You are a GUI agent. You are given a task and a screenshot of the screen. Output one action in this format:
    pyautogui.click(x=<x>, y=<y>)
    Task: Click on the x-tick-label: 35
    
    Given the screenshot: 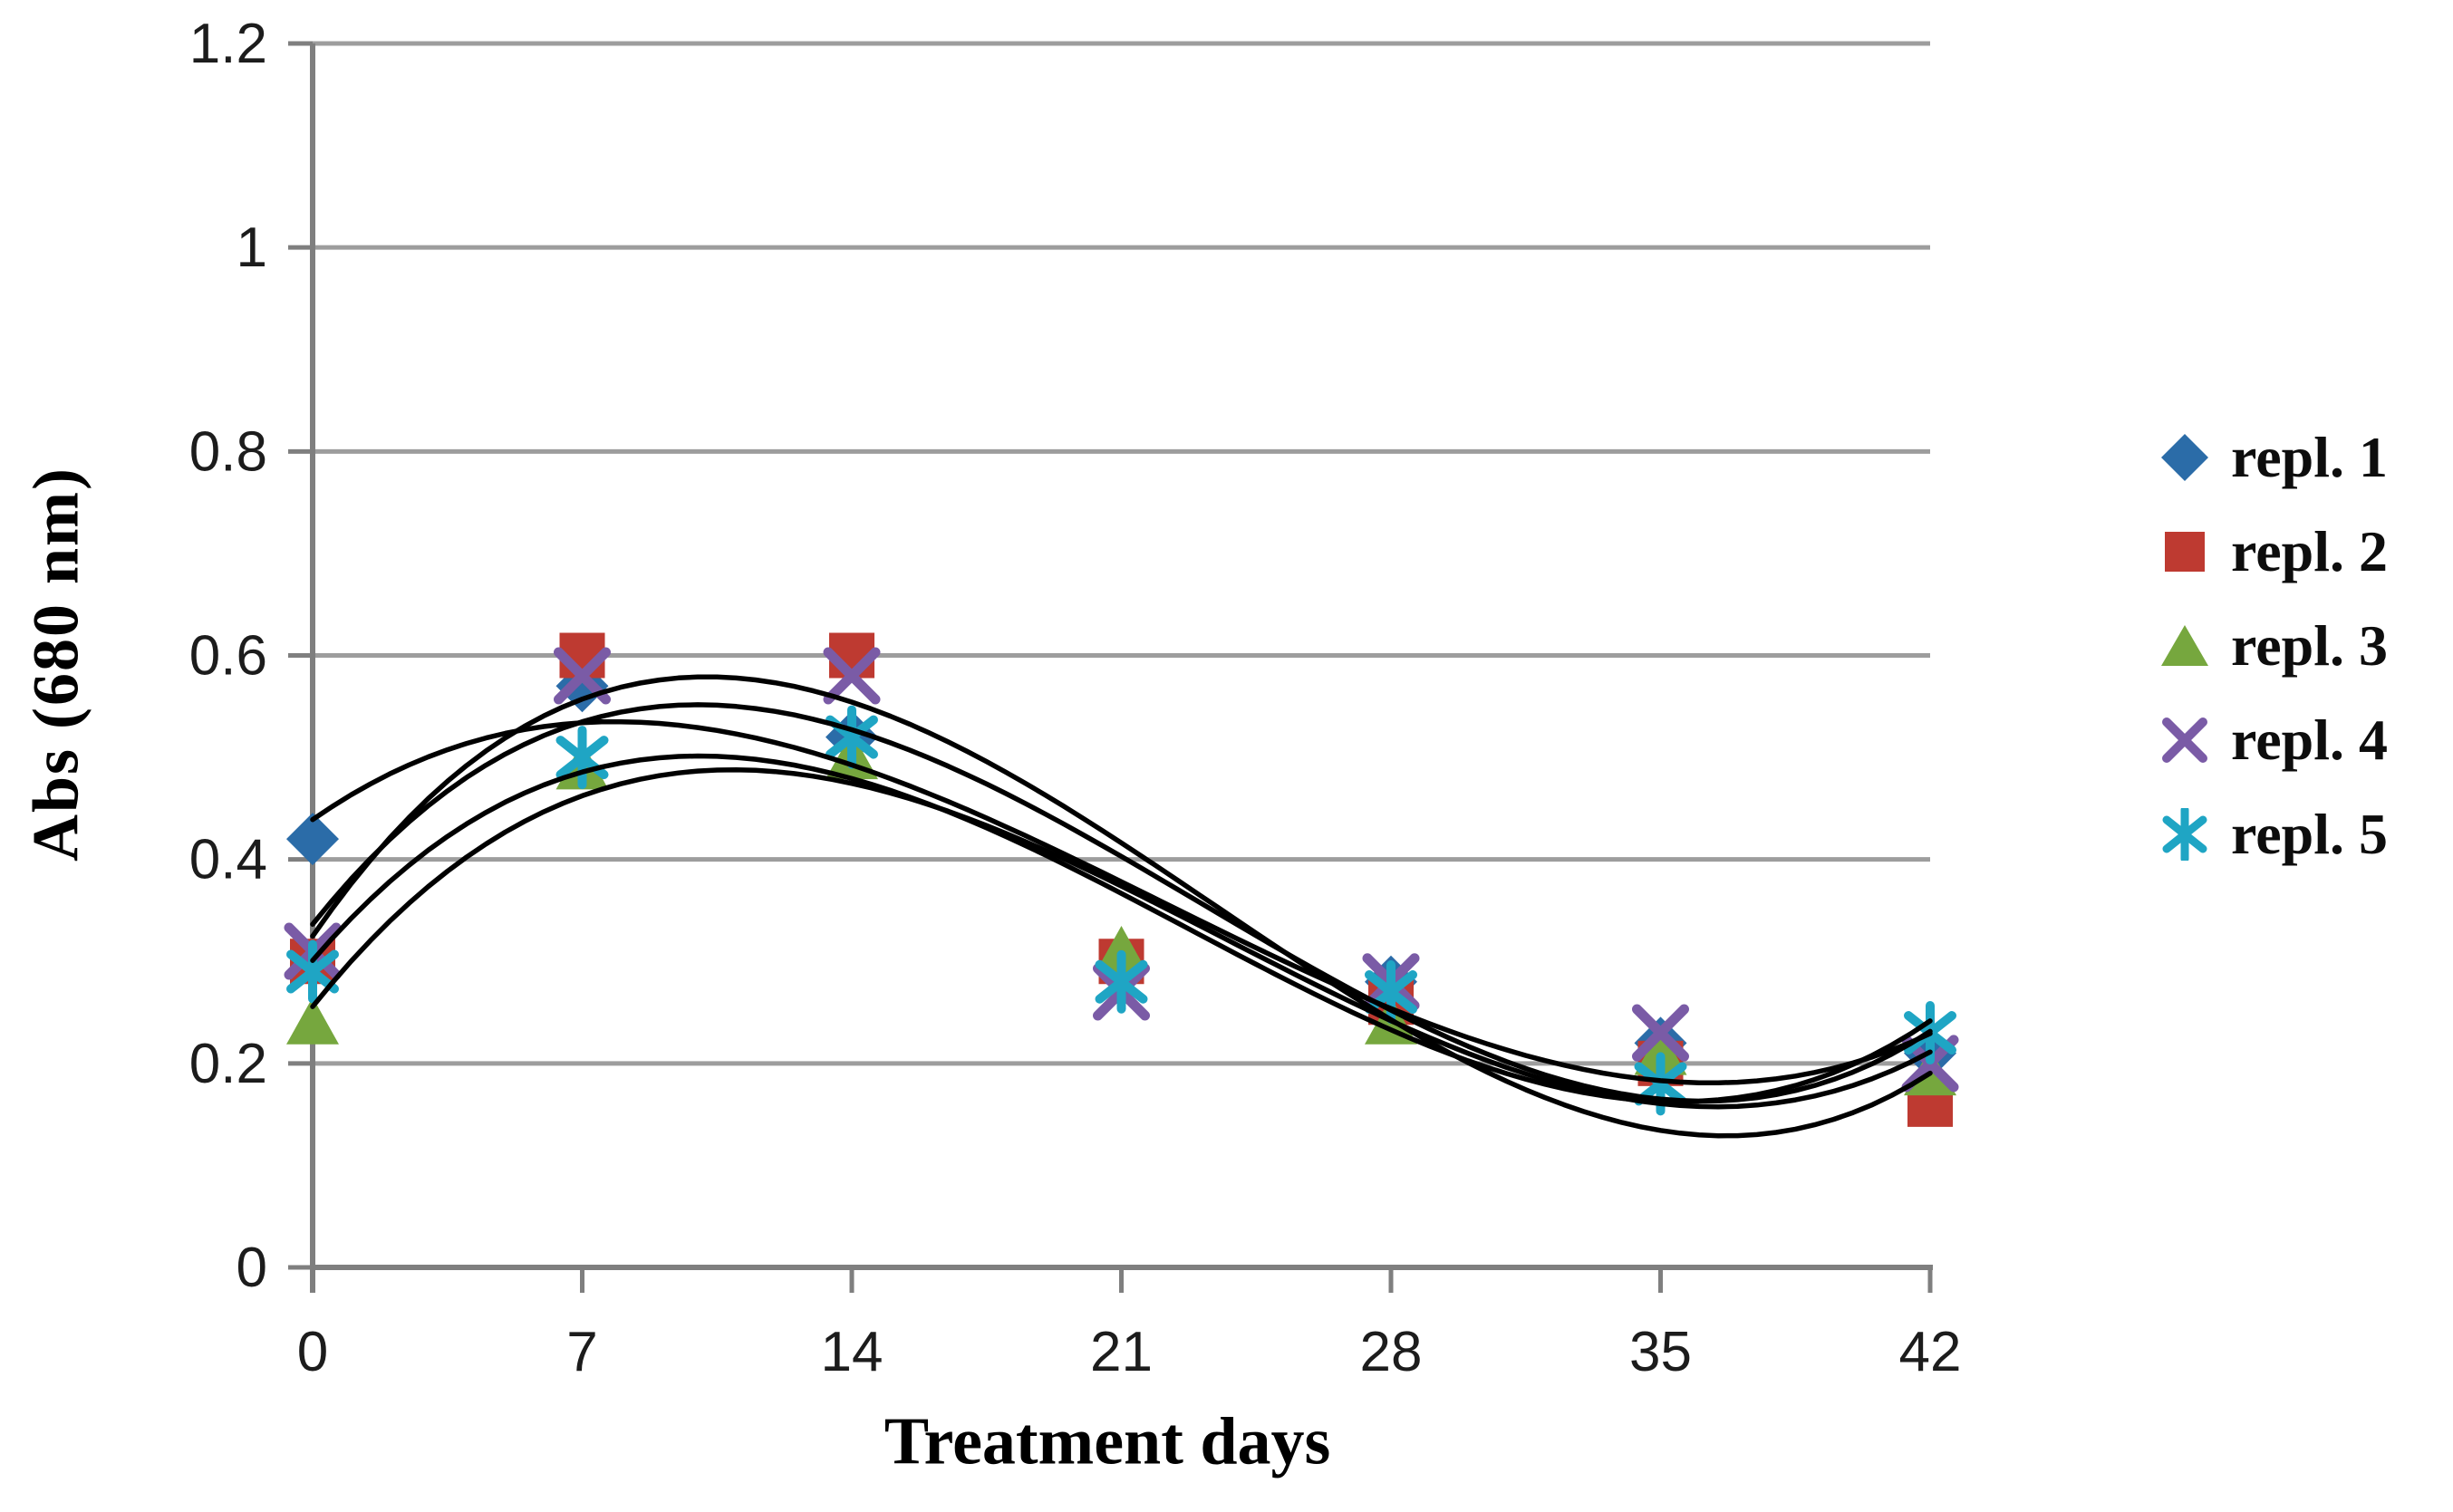 What is the action you would take?
    pyautogui.click(x=1660, y=1352)
    